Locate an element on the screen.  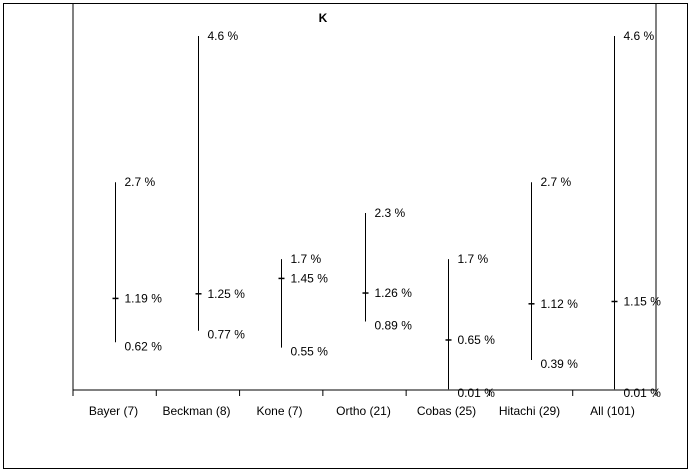
mid-label: 1.25 % is located at coordinates (227, 294).